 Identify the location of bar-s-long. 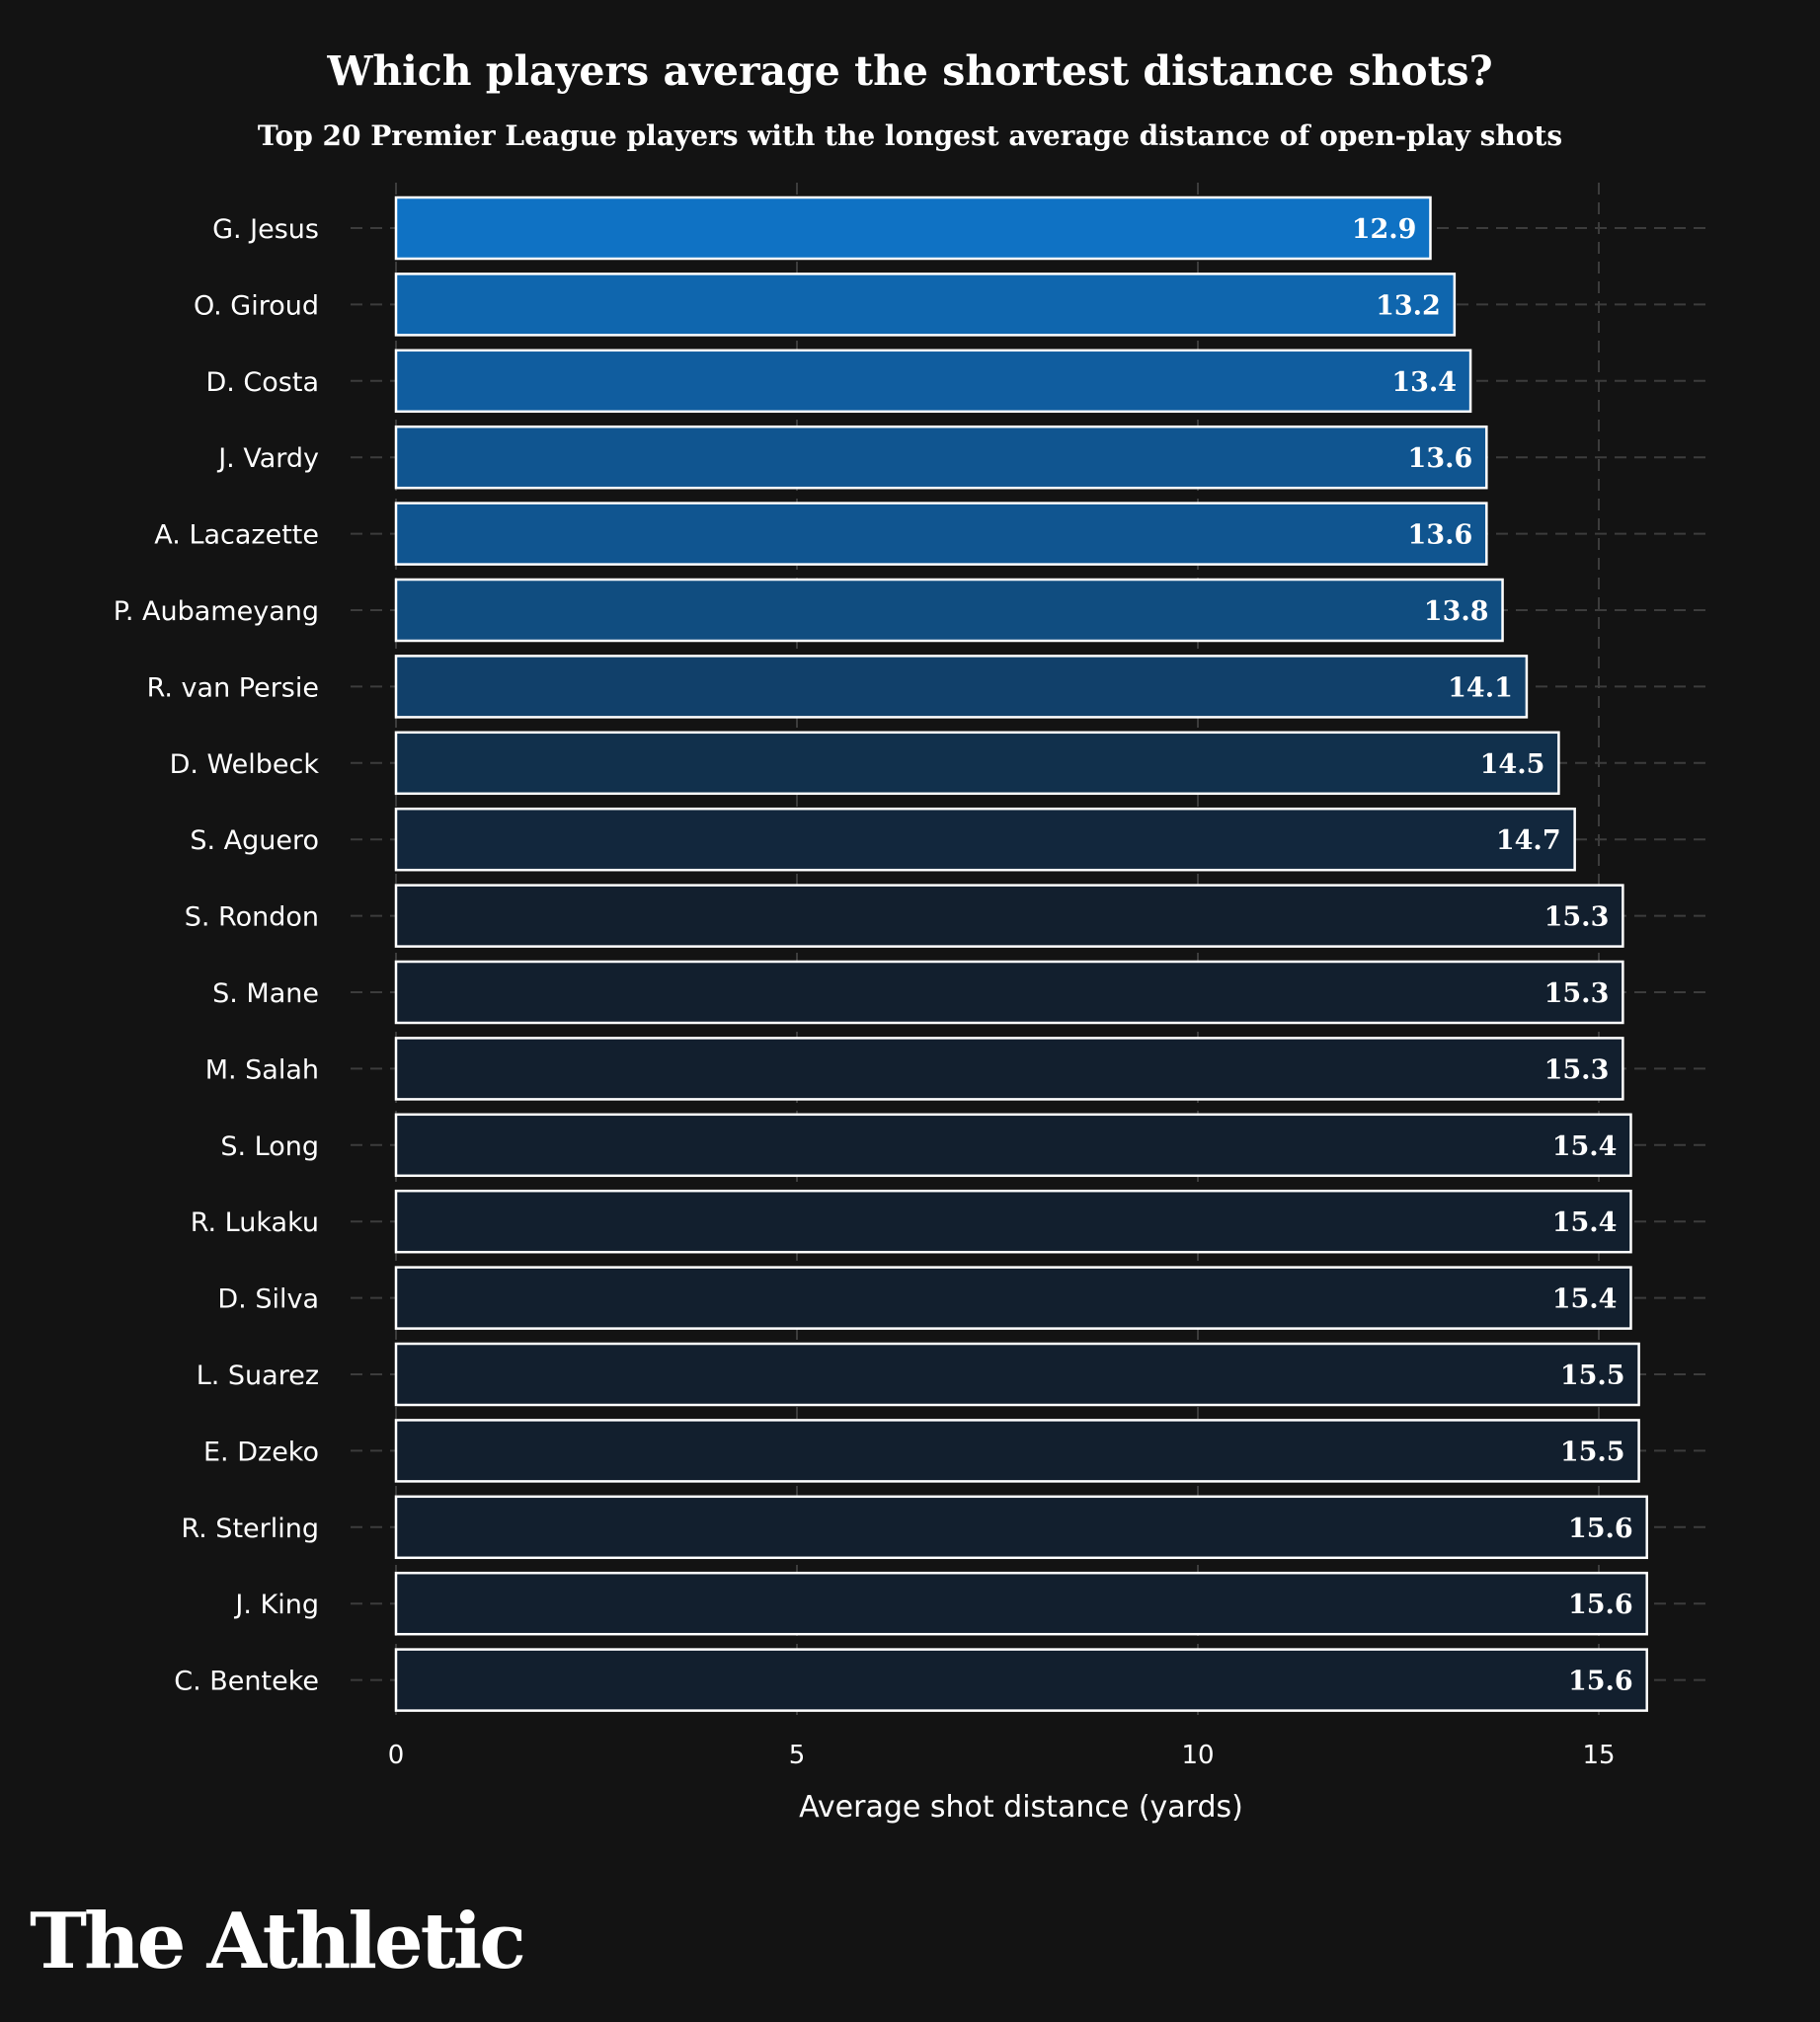
(1013, 1145).